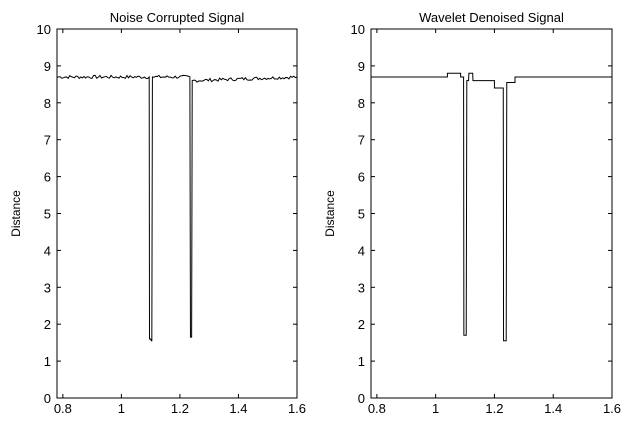 This screenshot has width=627, height=422. What do you see at coordinates (330, 213) in the screenshot?
I see `right-y-axis-label: Distance` at bounding box center [330, 213].